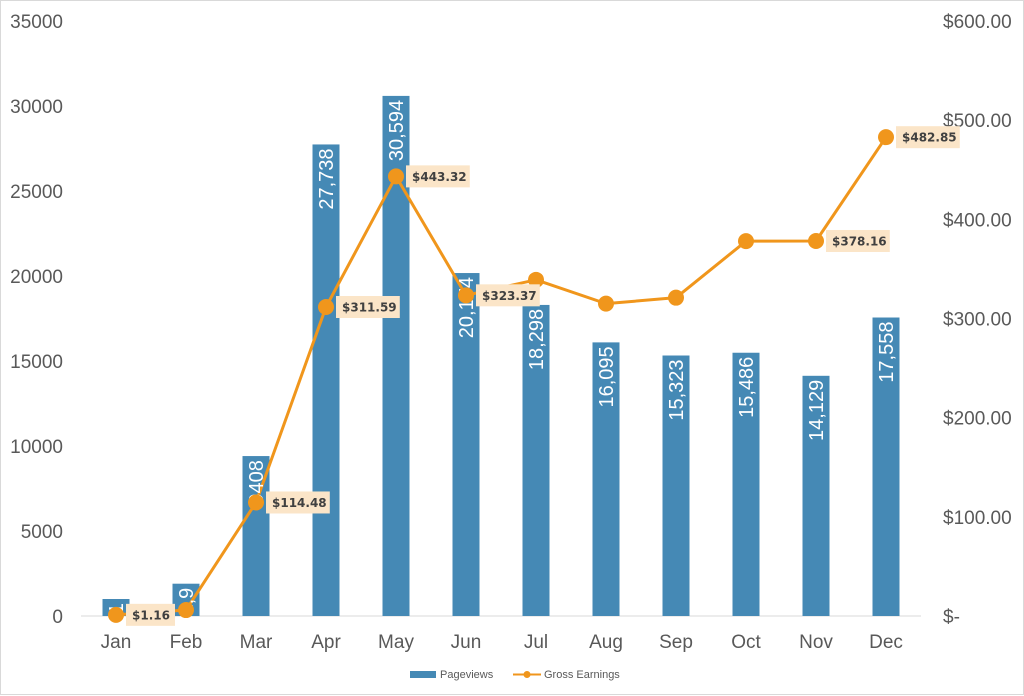  Describe the element at coordinates (886, 642) in the screenshot. I see `x-tick-label: Dec` at that location.